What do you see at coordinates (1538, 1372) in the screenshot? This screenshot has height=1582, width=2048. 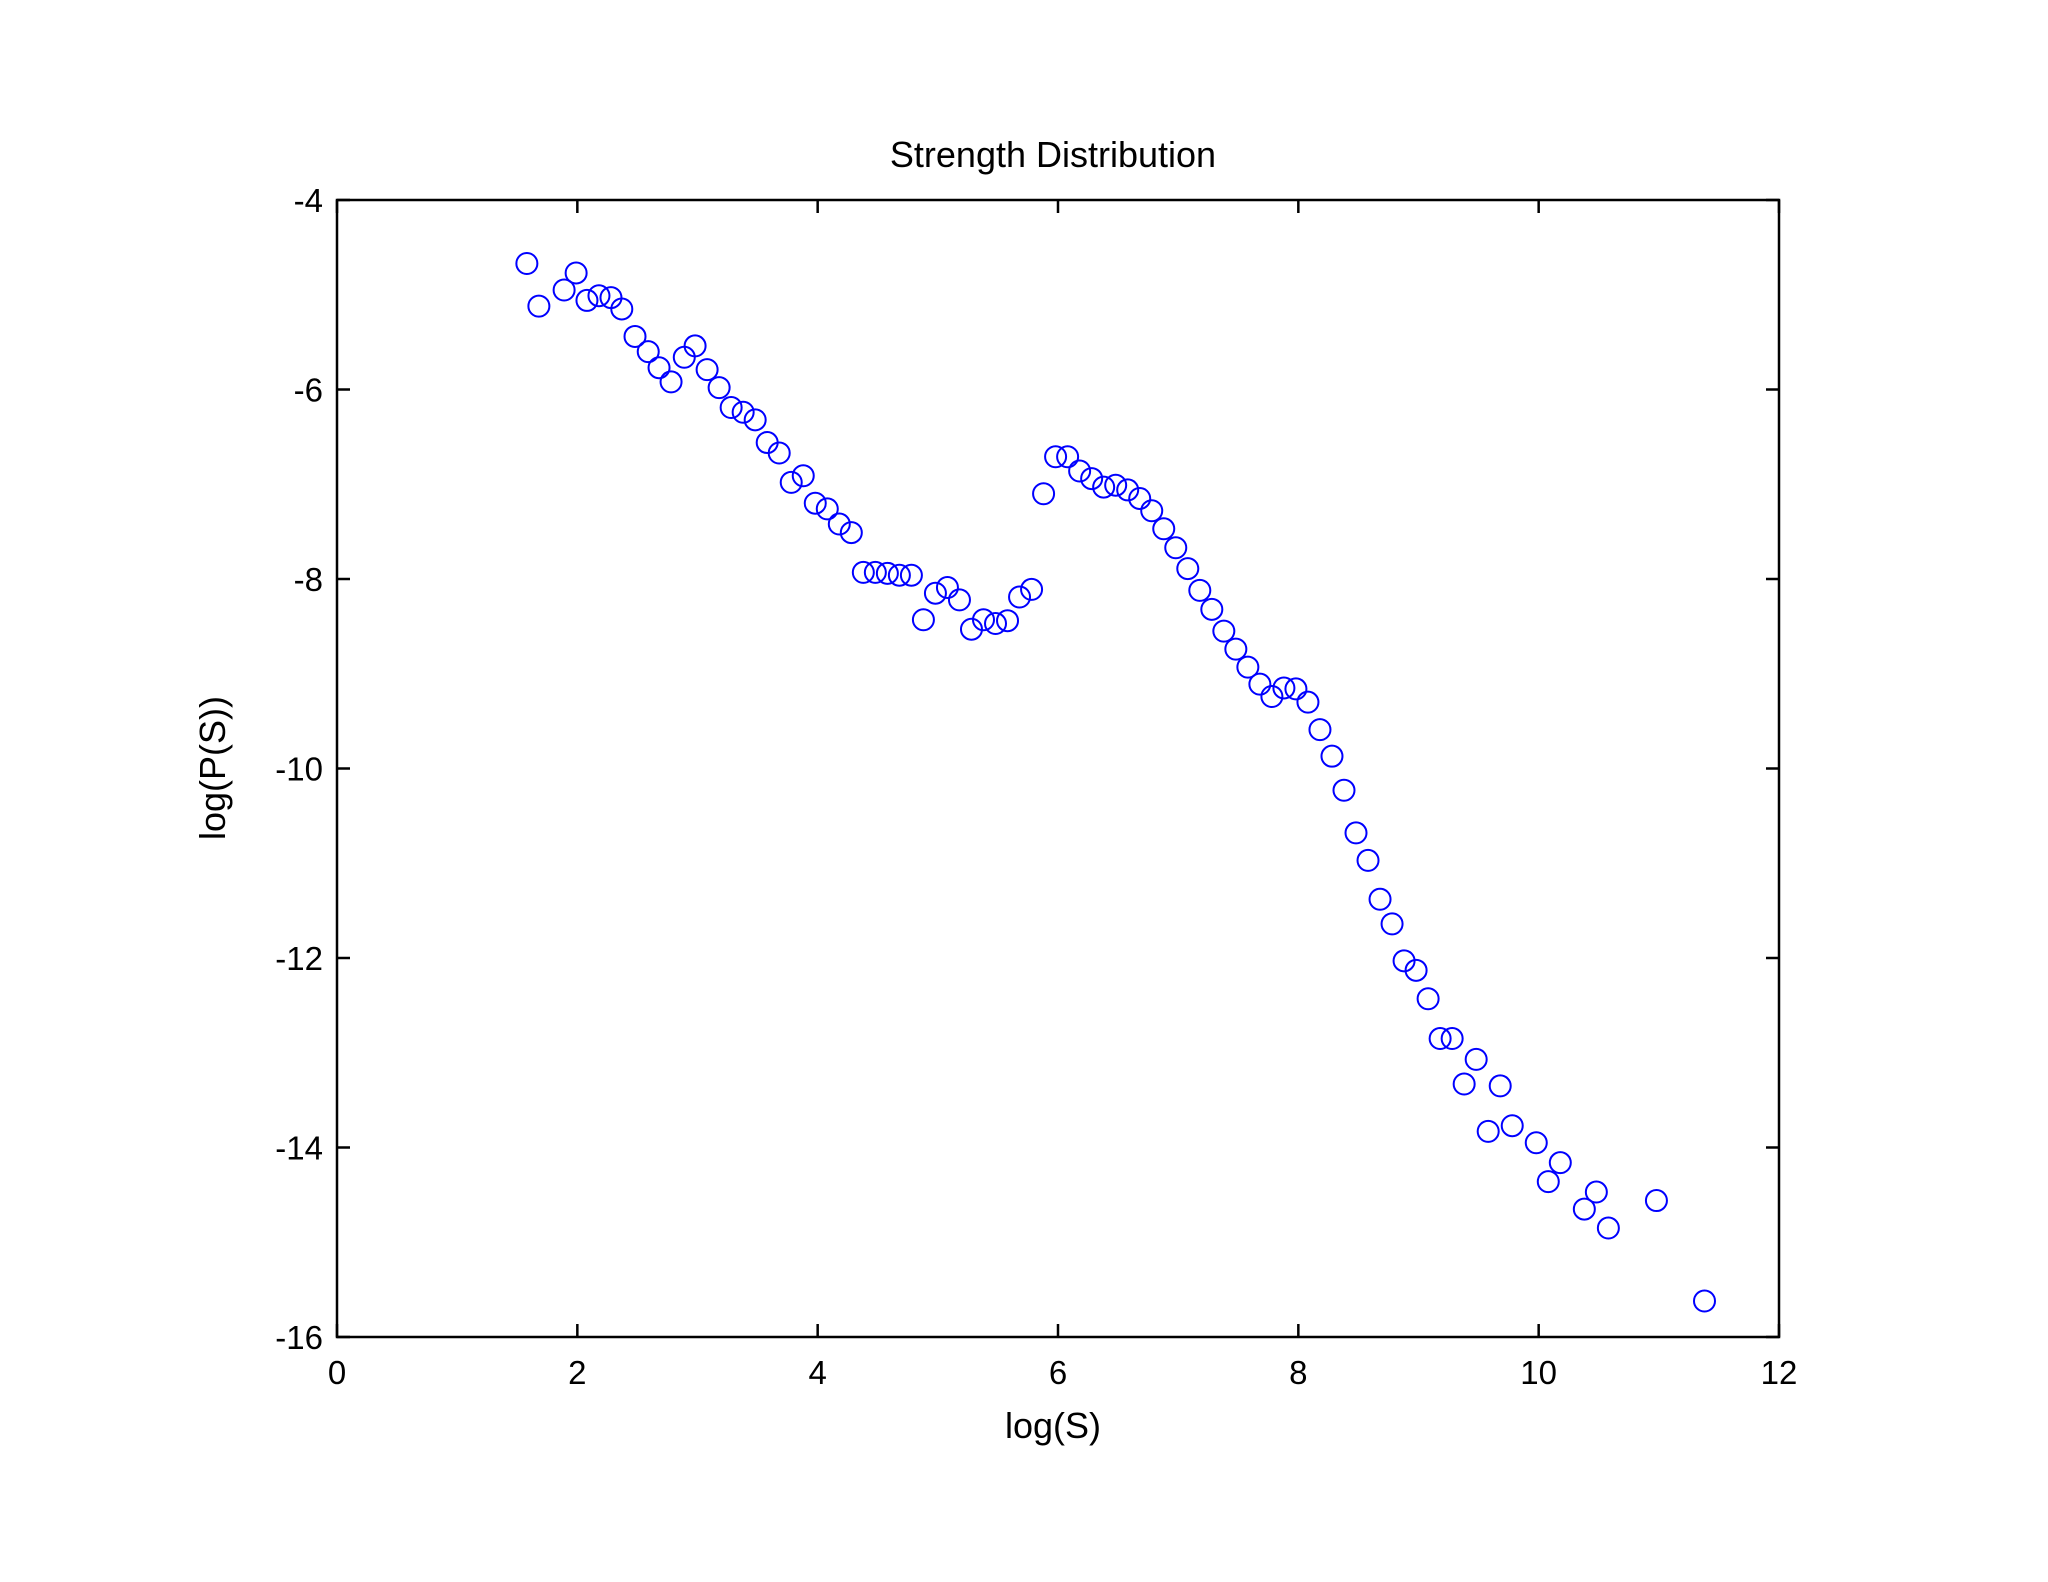 I see `x-tick-label: 10` at bounding box center [1538, 1372].